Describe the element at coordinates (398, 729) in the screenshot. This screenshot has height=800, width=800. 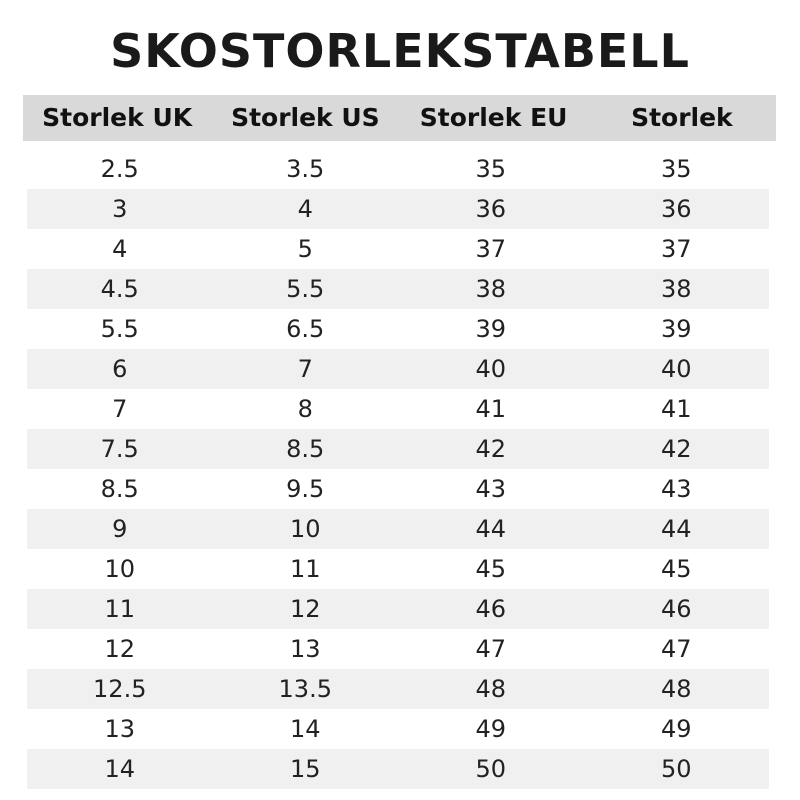
I see `table-row: 13 14 49 49` at that location.